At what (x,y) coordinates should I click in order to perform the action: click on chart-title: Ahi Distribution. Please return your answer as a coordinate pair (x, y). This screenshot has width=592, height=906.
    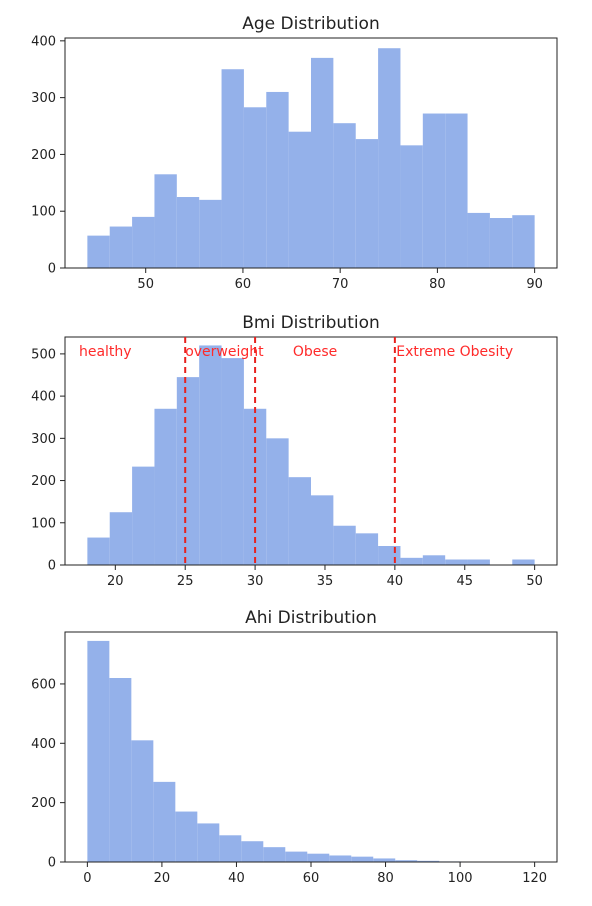
    Looking at the image, I should click on (311, 618).